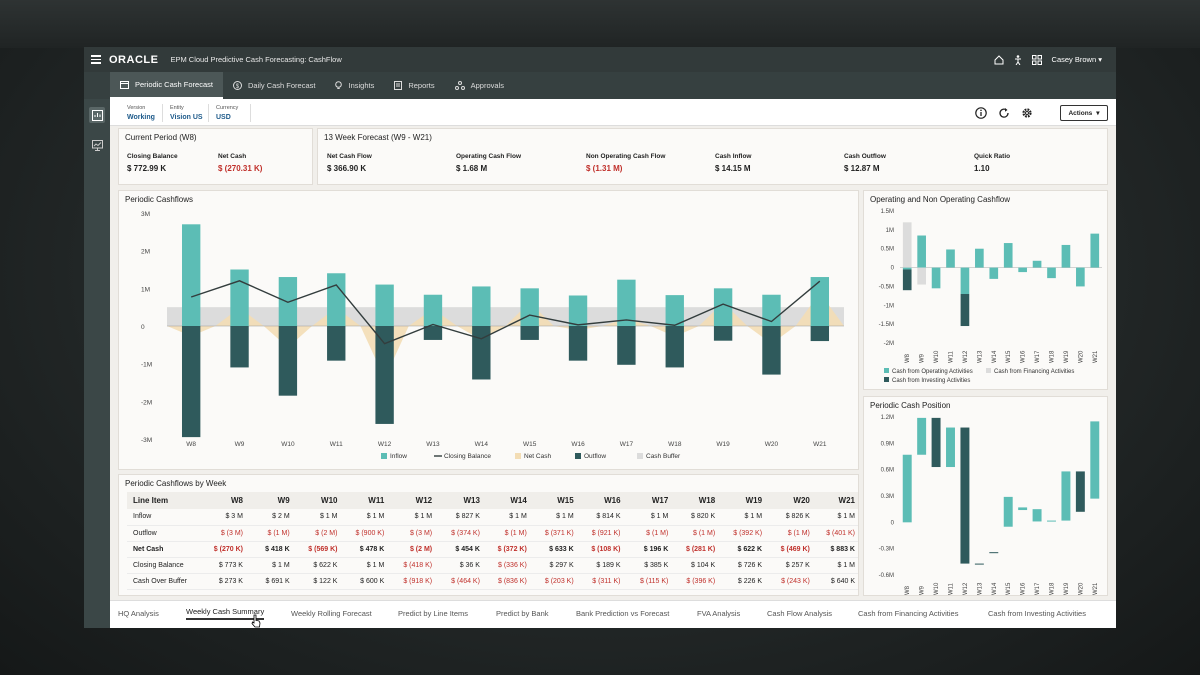 This screenshot has height=675, width=1200. I want to click on table-cell: $ 104 K, so click(695, 565).